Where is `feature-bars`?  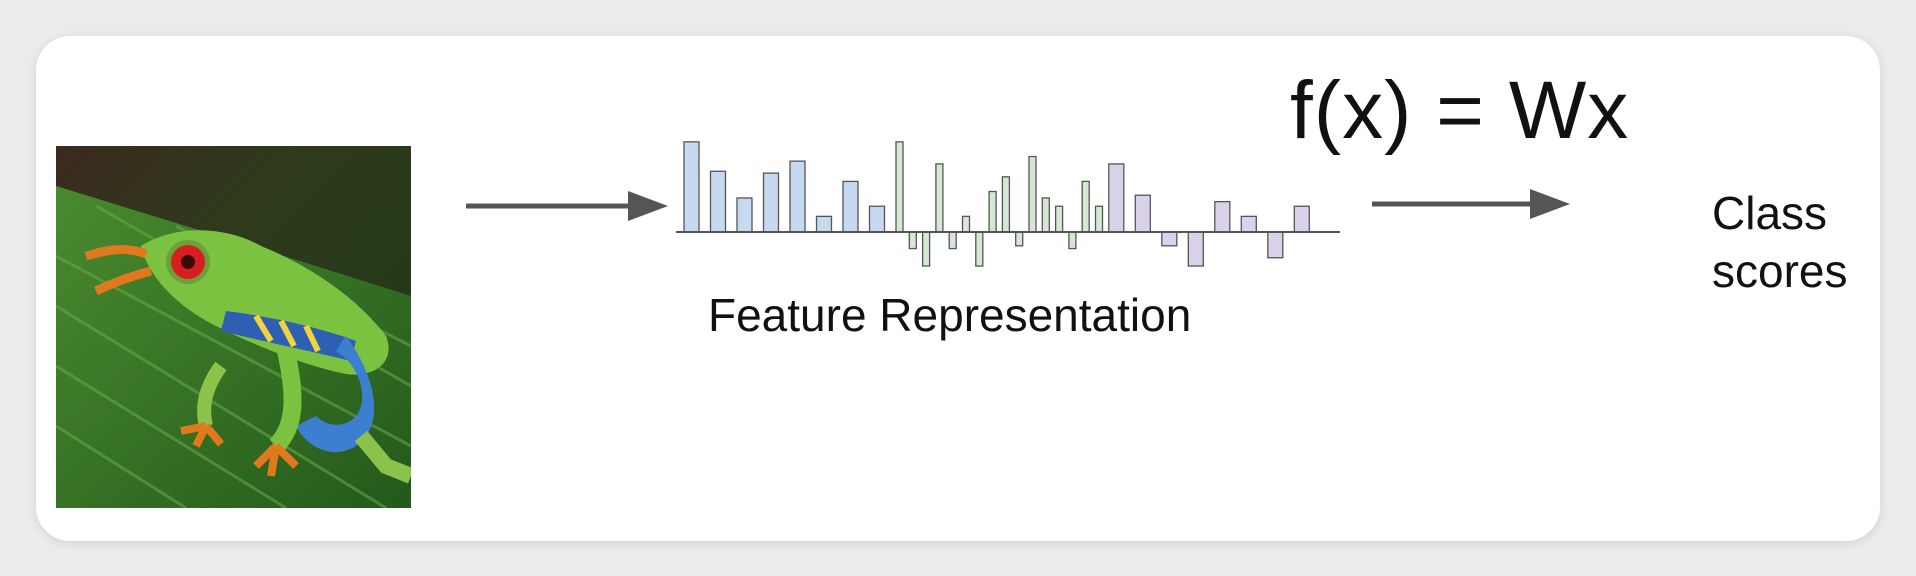
feature-bars is located at coordinates (1008, 204).